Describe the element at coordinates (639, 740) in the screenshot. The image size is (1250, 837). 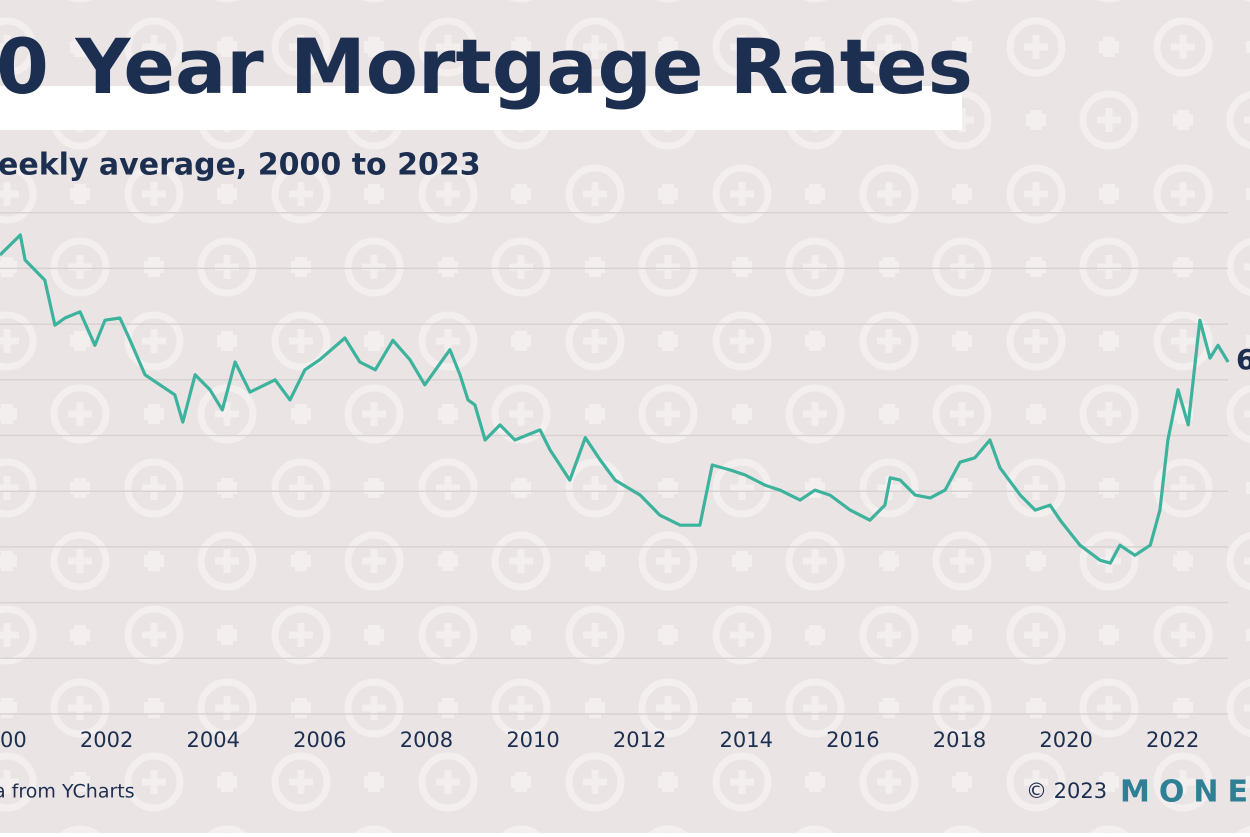
I see `x-tick-label: 2012` at that location.